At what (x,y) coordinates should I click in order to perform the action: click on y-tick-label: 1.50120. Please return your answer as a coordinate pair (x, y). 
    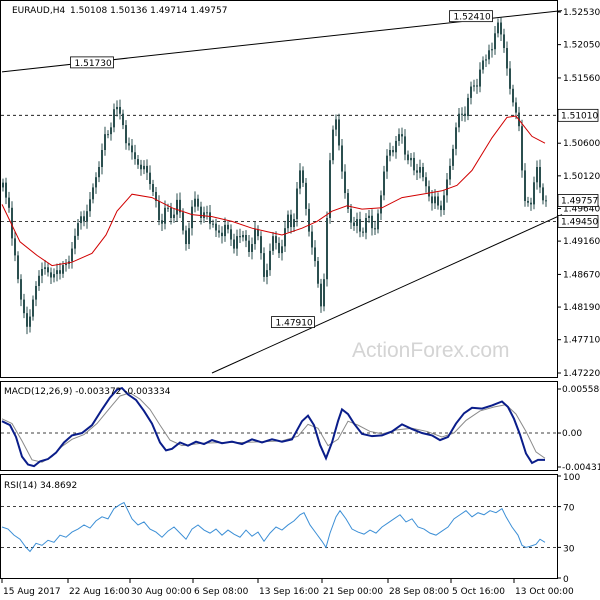
    Looking at the image, I should click on (581, 177).